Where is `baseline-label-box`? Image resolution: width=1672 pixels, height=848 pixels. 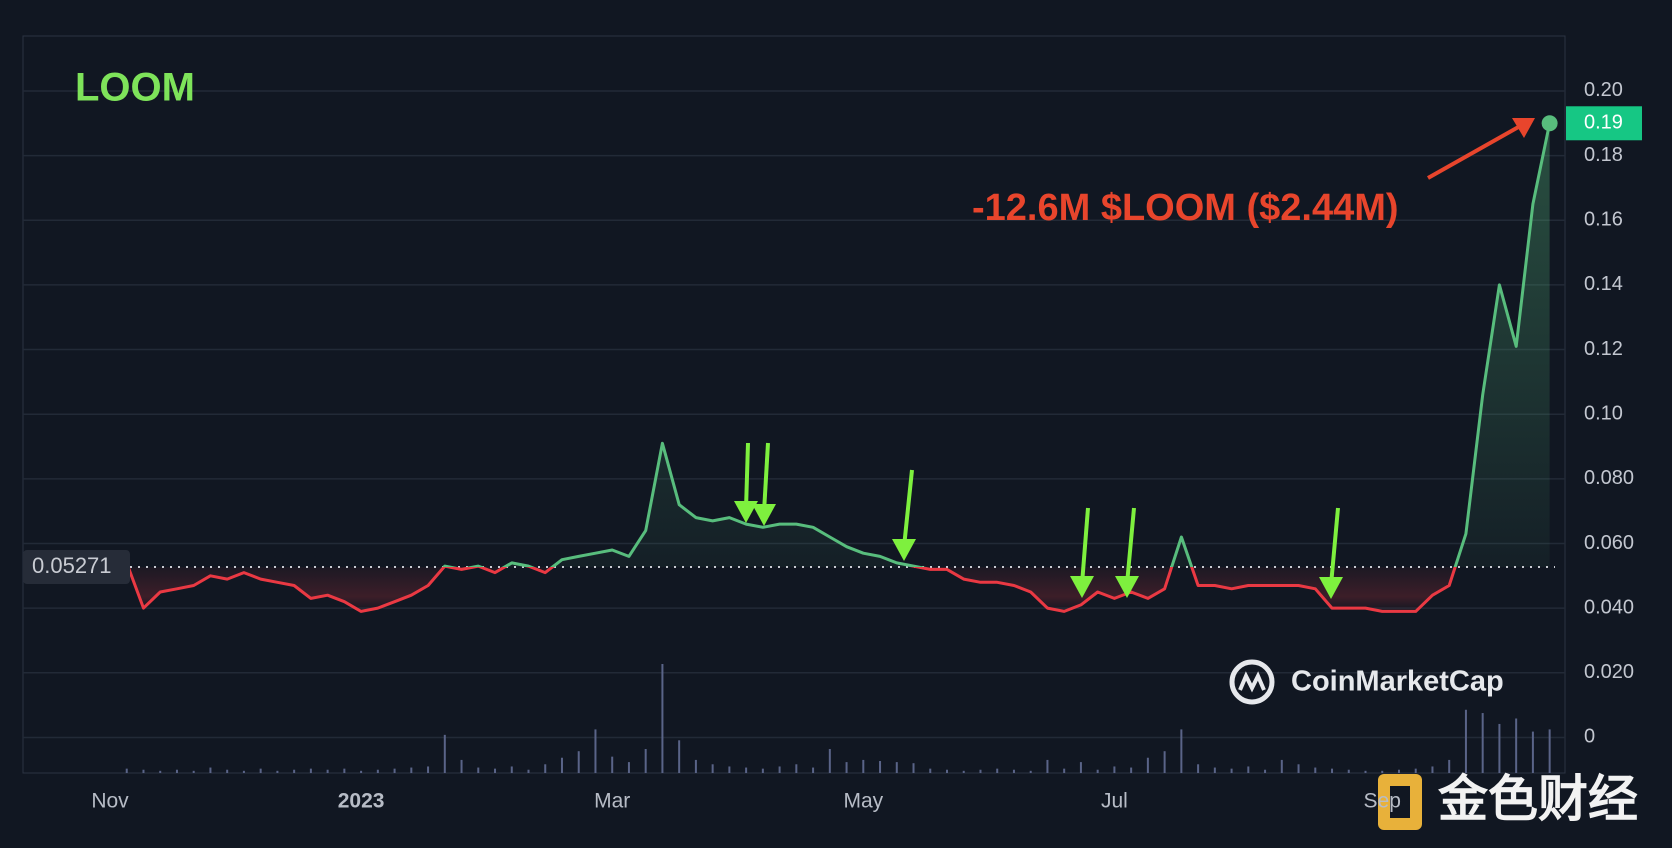 baseline-label-box is located at coordinates (76, 567).